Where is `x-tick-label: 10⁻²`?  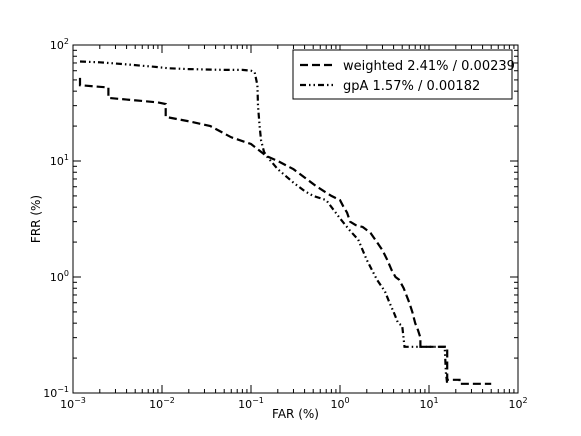
x-tick-label: 10⁻² is located at coordinates (162, 403).